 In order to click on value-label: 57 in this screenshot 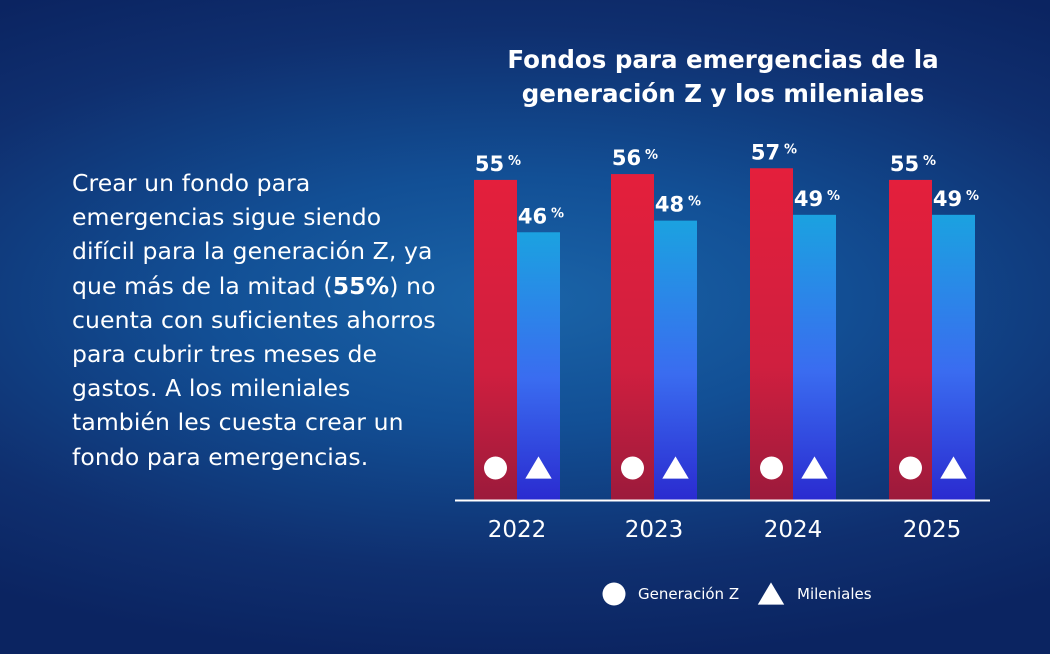, I will do `click(765, 152)`.